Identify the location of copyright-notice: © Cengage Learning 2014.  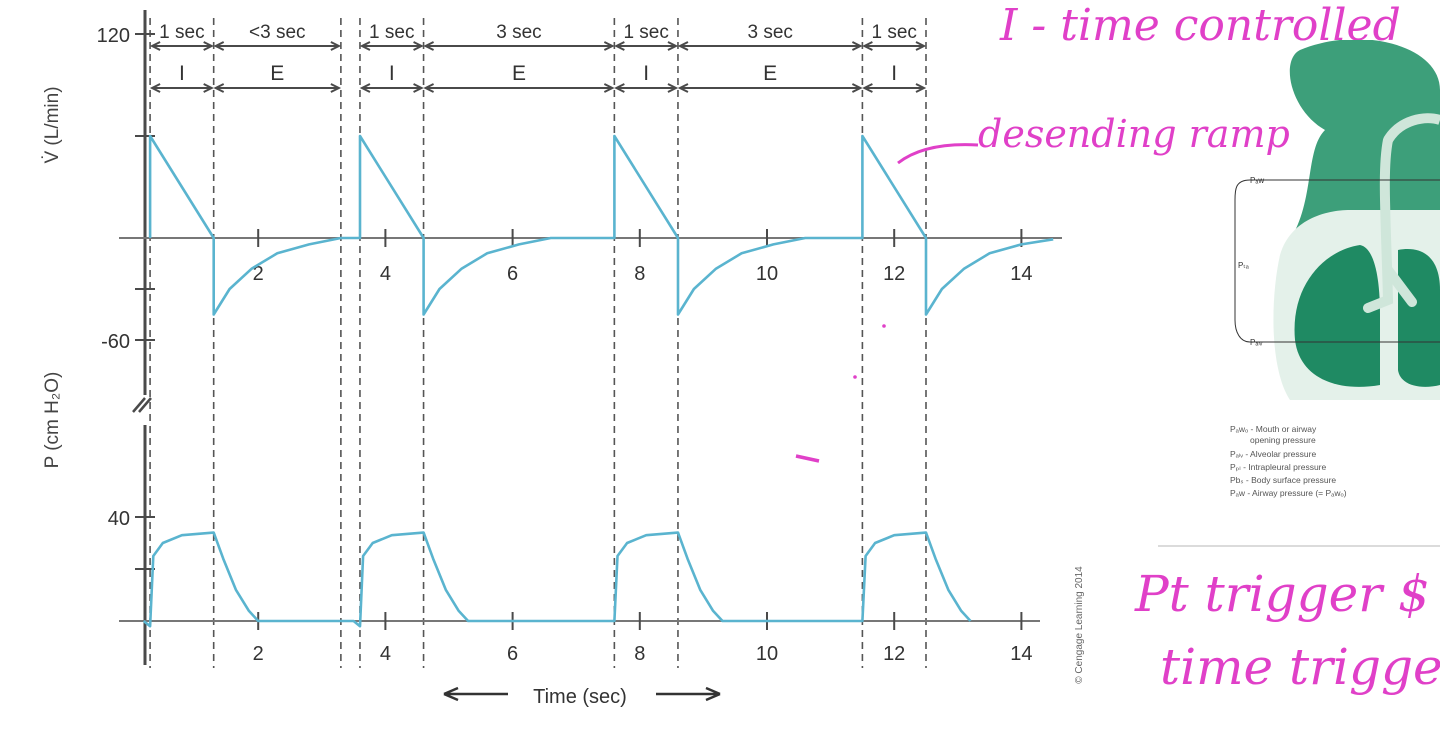
(1079, 625).